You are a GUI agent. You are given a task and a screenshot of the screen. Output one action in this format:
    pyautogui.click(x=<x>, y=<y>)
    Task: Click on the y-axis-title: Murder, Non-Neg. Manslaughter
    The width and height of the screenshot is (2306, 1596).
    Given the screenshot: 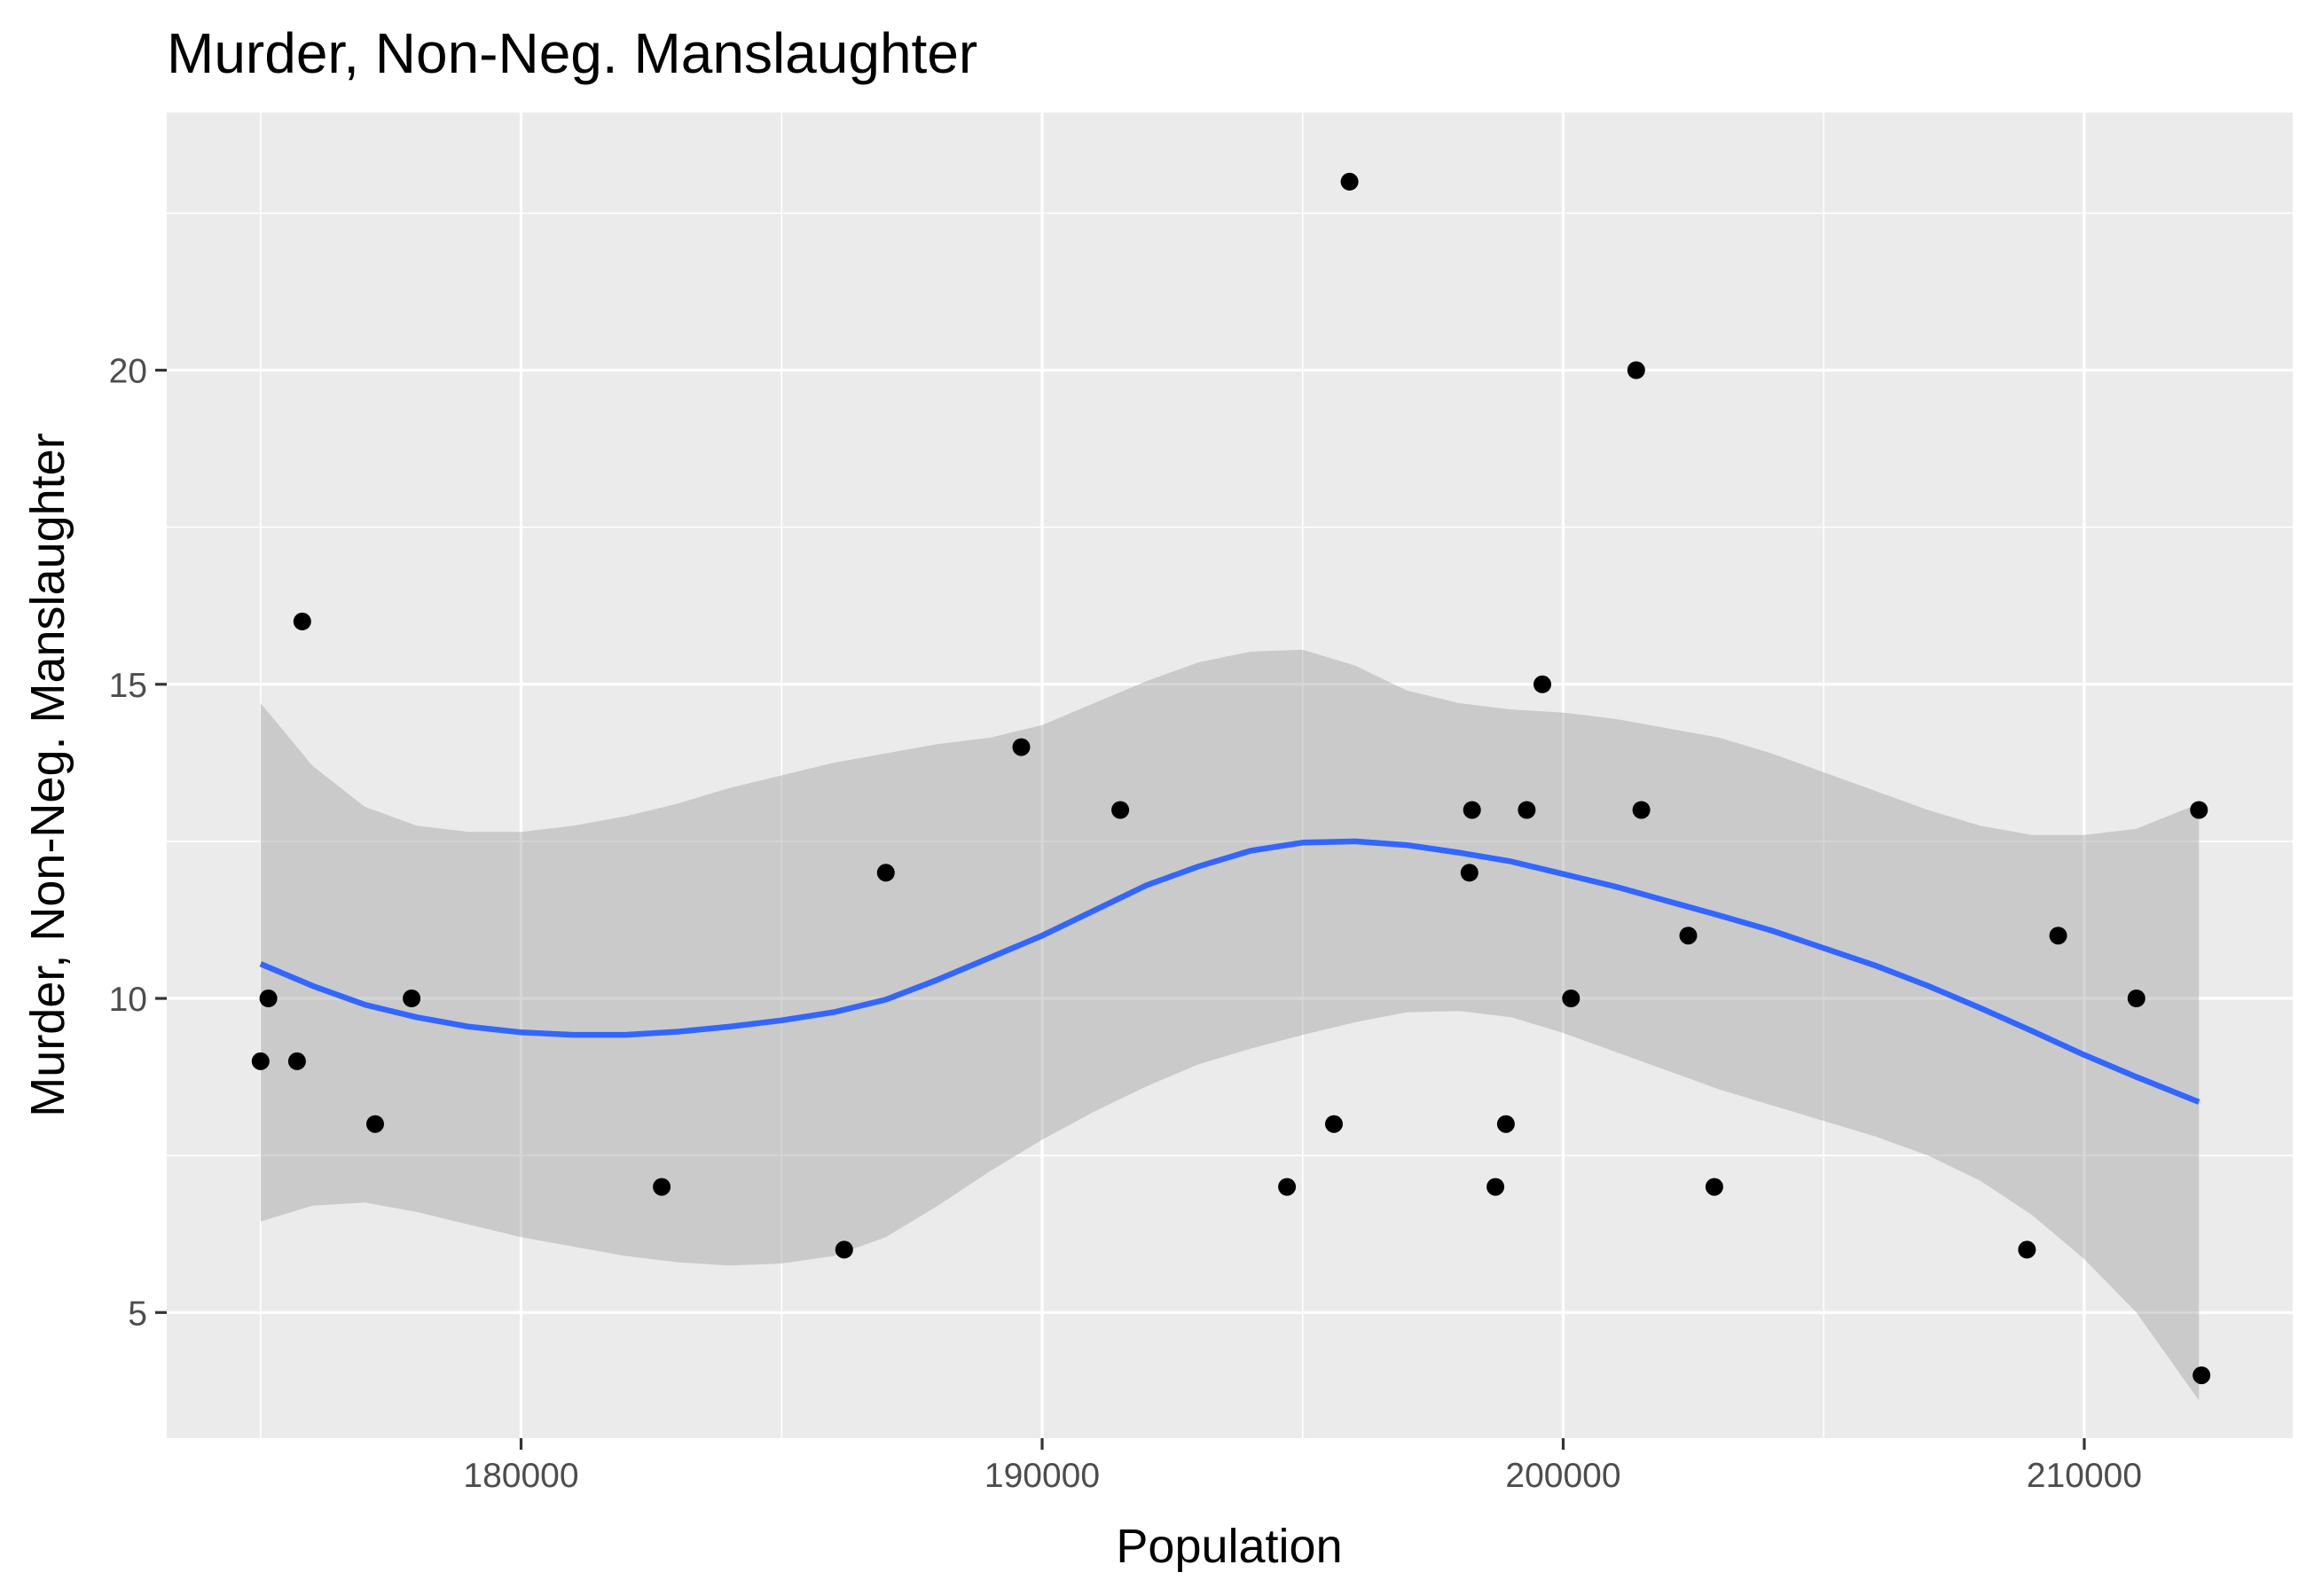 What is the action you would take?
    pyautogui.click(x=48, y=775)
    